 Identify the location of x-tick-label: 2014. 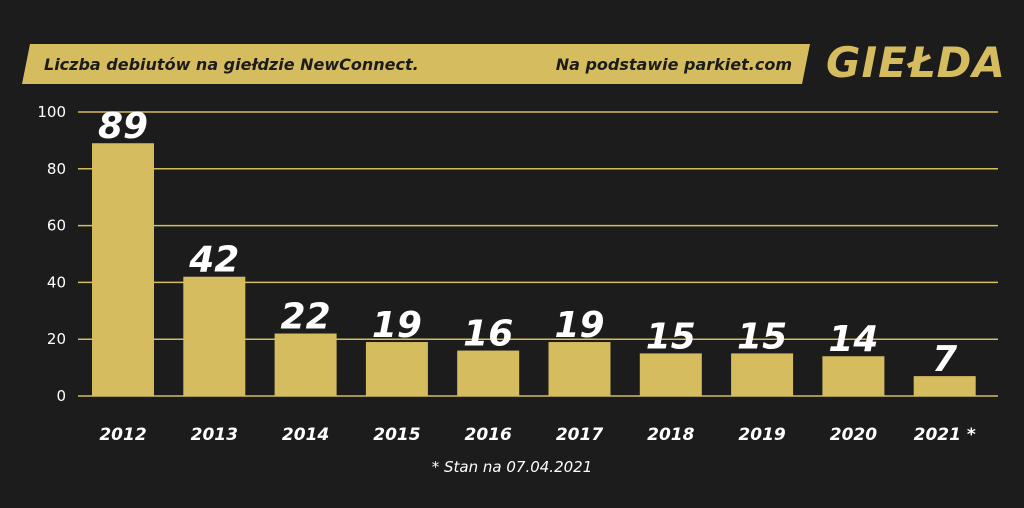
(305, 435).